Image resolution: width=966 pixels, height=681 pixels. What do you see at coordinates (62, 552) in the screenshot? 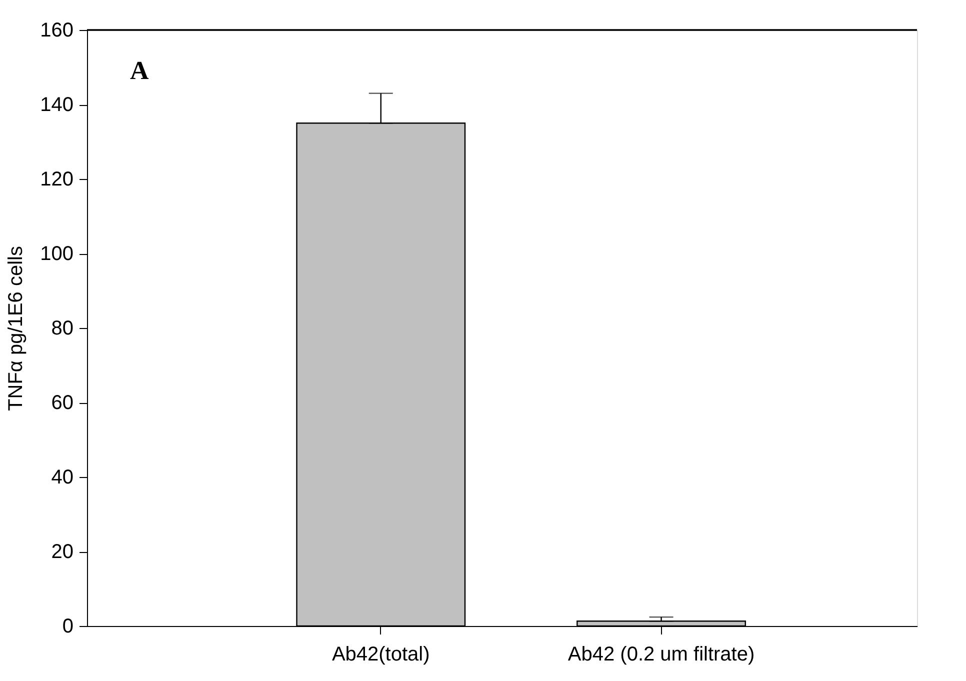
I see `y-tick-label: 20` at bounding box center [62, 552].